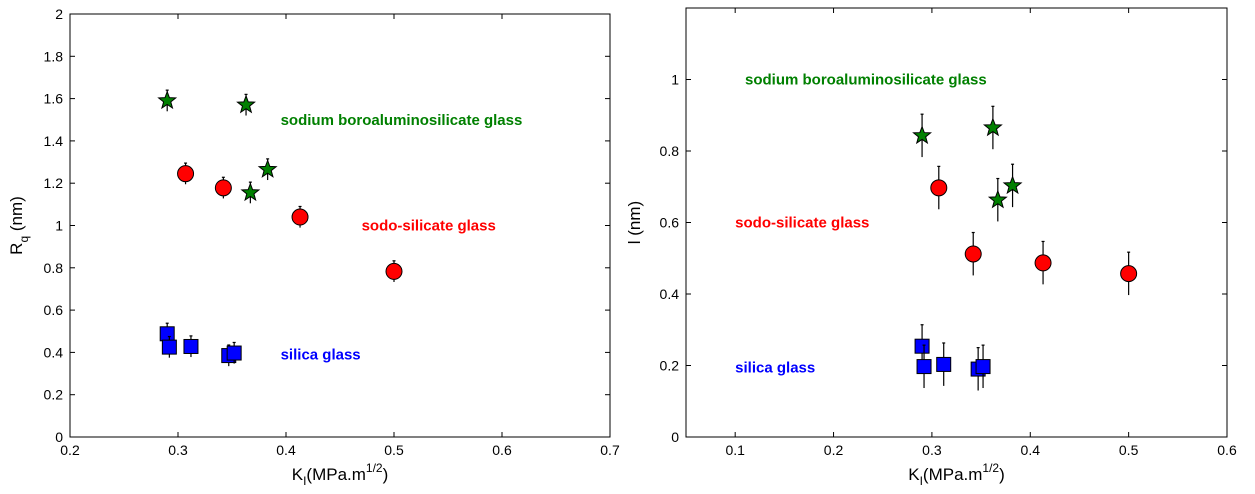 Image resolution: width=1255 pixels, height=494 pixels. I want to click on y-tick-label: 1.8, so click(54, 56).